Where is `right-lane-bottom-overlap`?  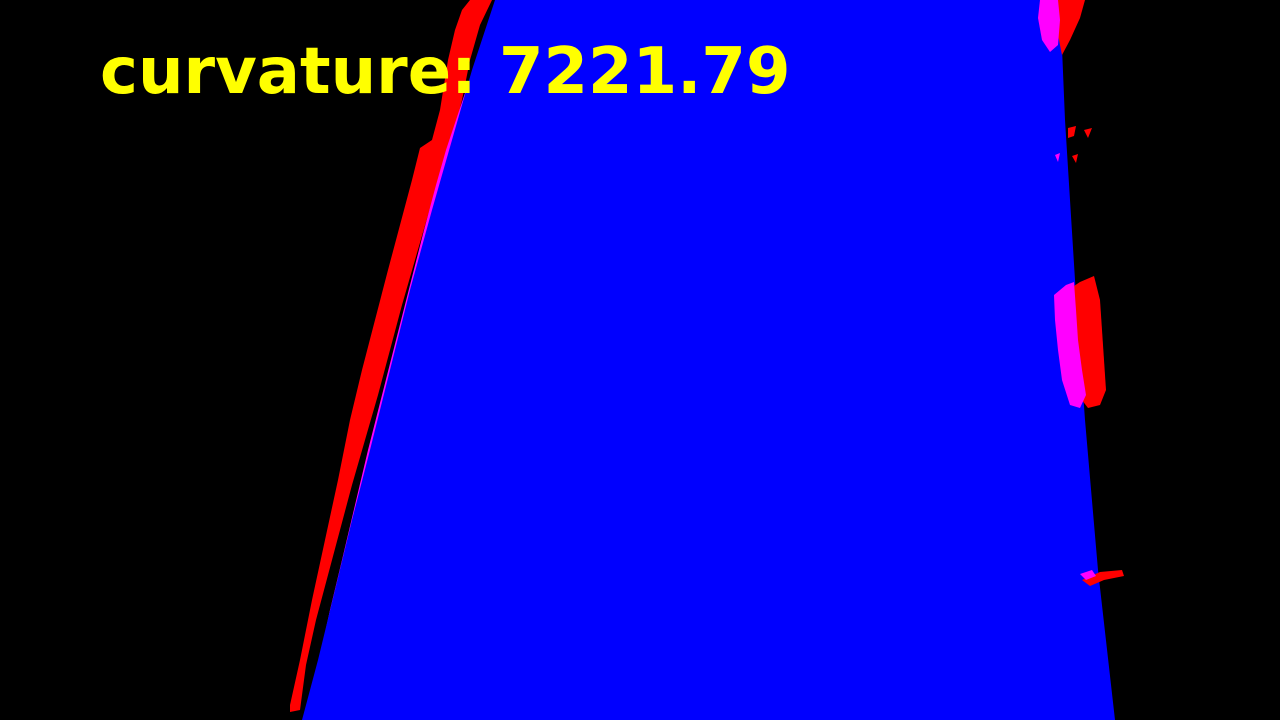
right-lane-bottom-overlap is located at coordinates (1088, 575).